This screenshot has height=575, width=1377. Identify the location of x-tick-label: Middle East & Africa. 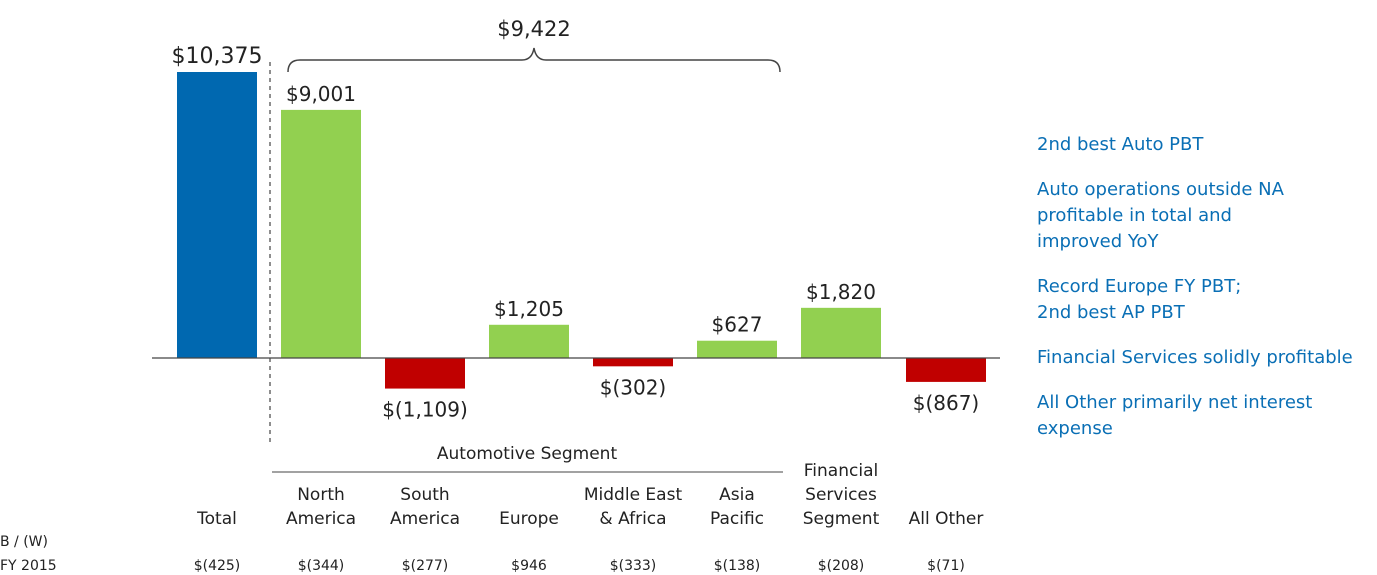
(633, 507).